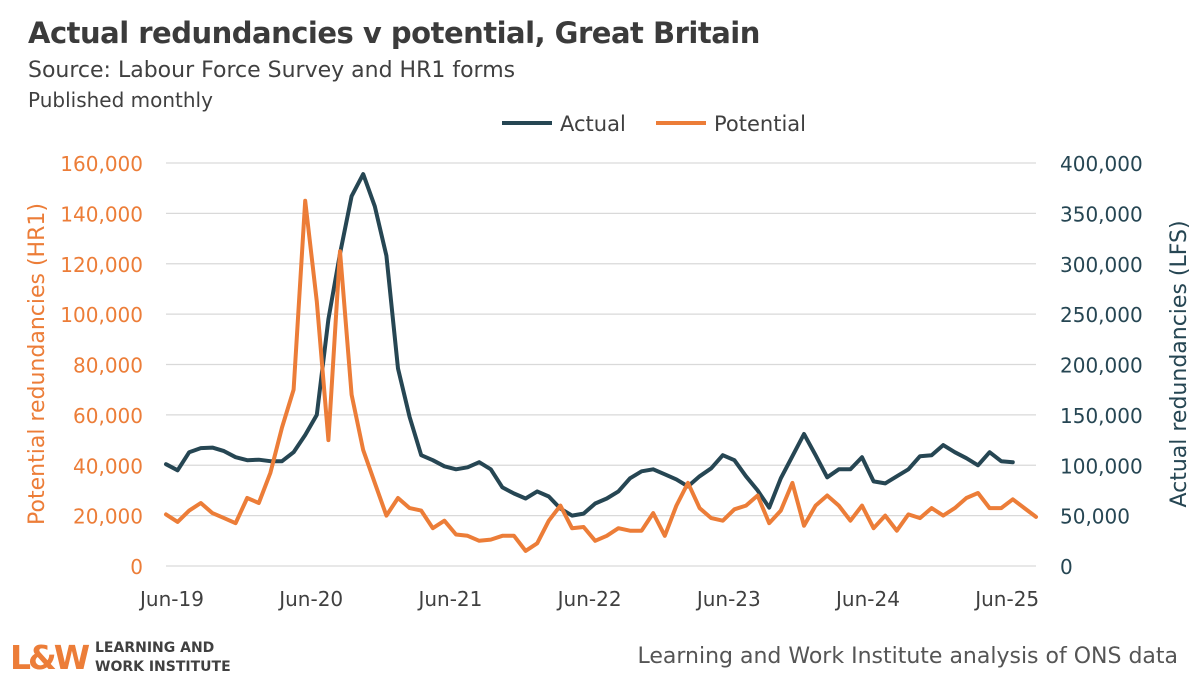  What do you see at coordinates (154, 648) in the screenshot?
I see `lw-logo-line1: LEARNING AND` at bounding box center [154, 648].